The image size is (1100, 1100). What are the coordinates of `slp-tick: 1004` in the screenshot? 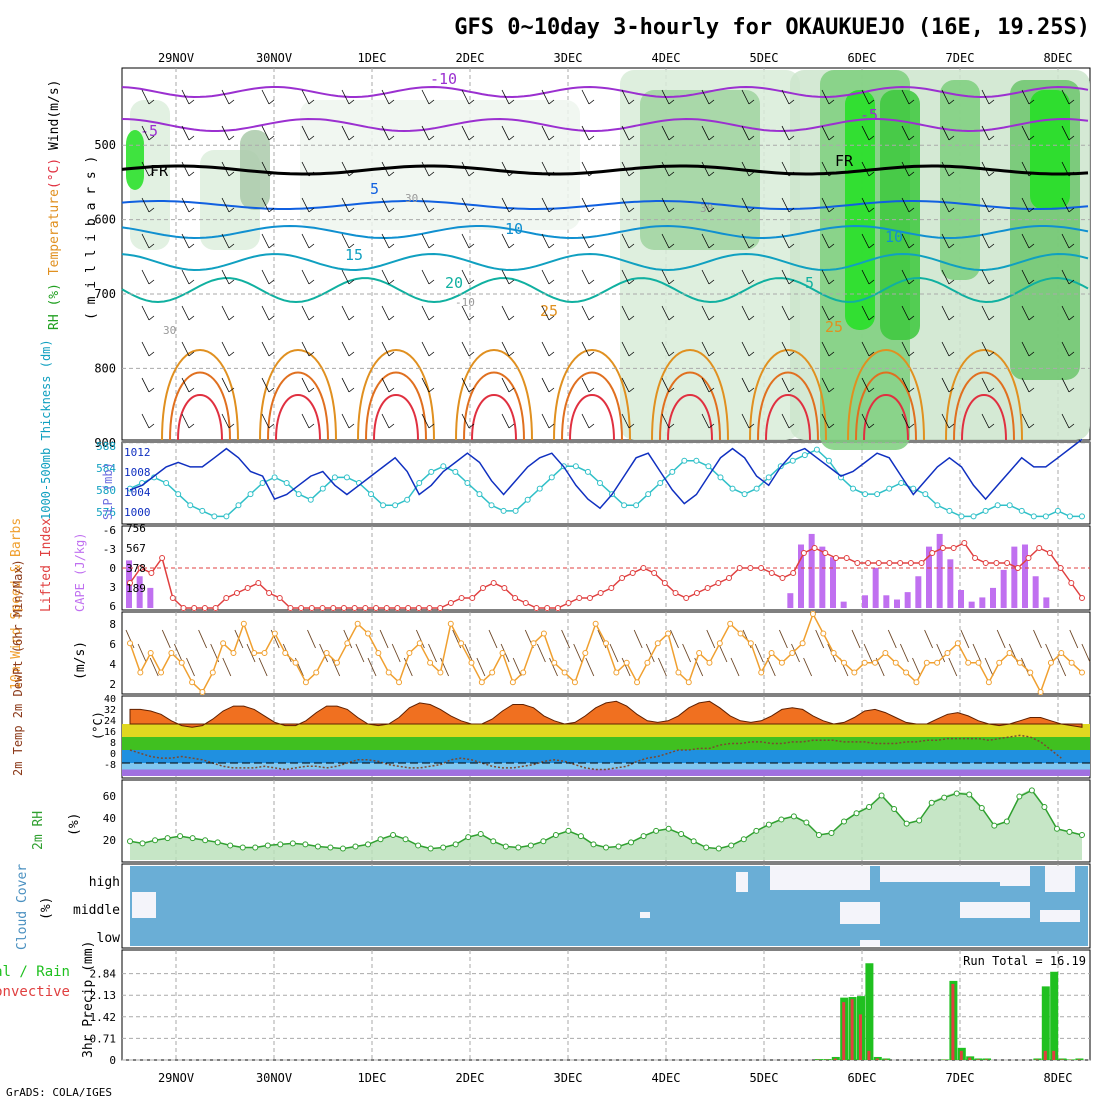 It's located at (137, 492).